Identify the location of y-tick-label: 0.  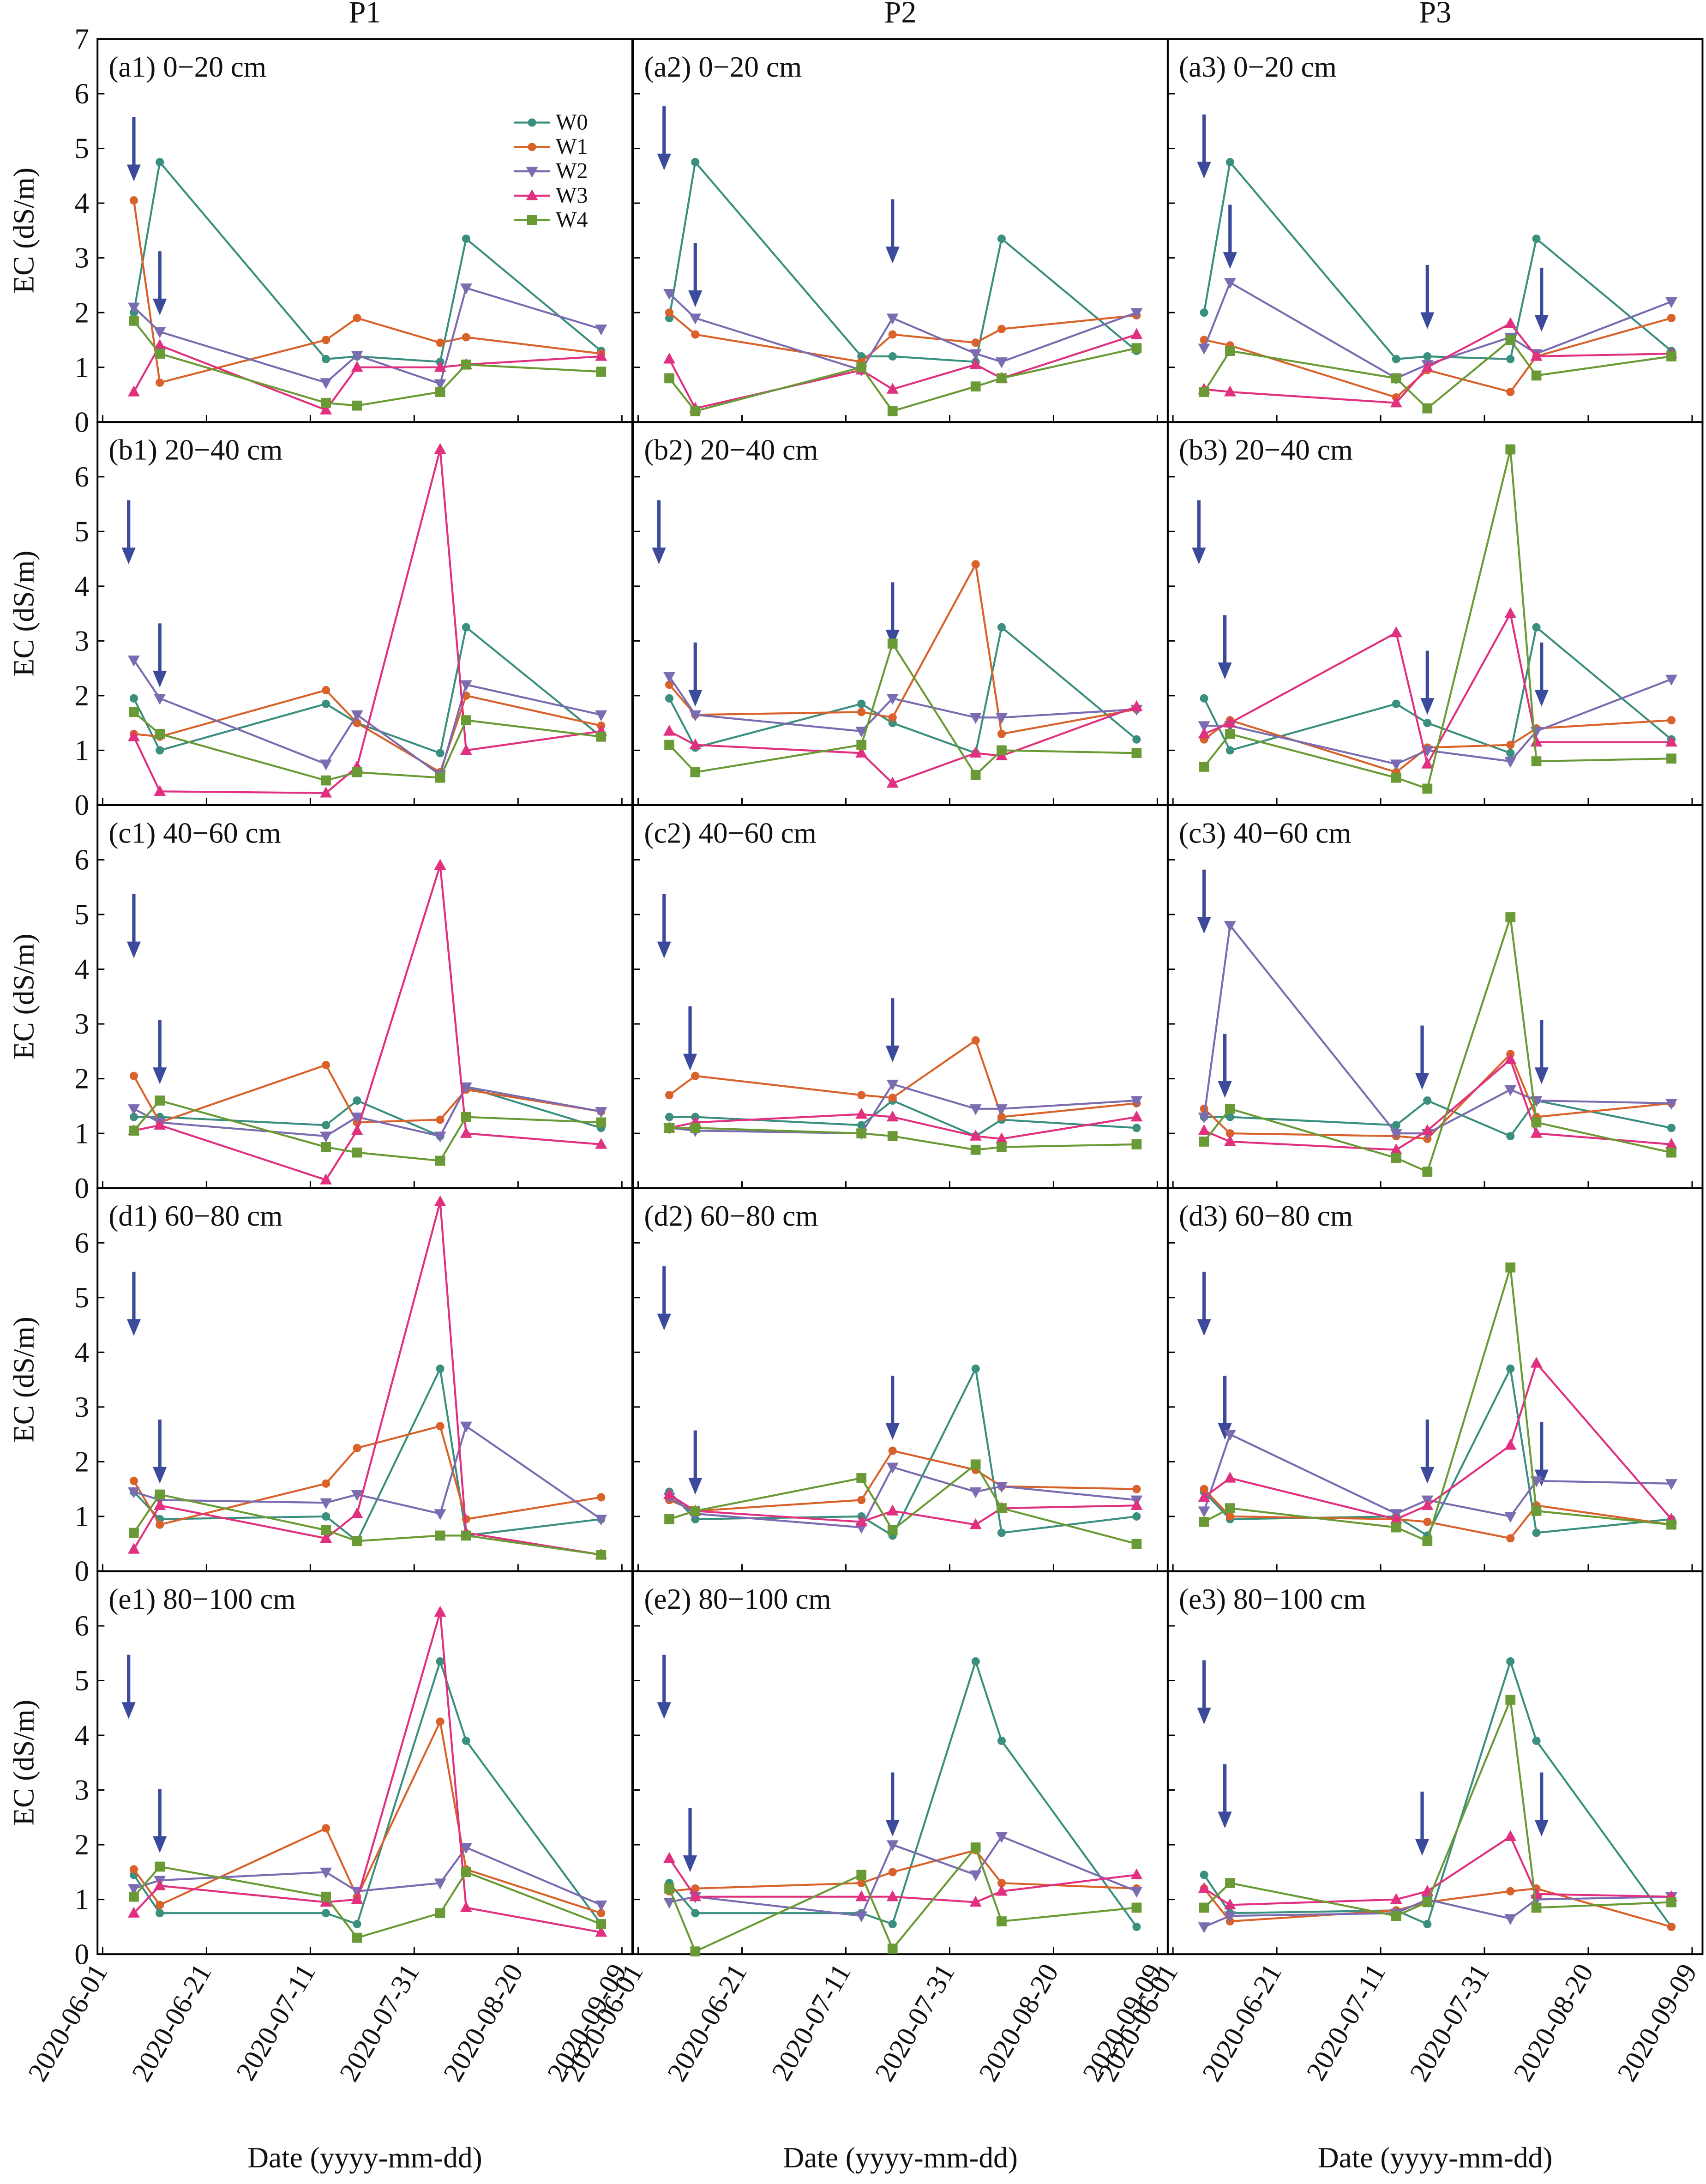
(81, 805).